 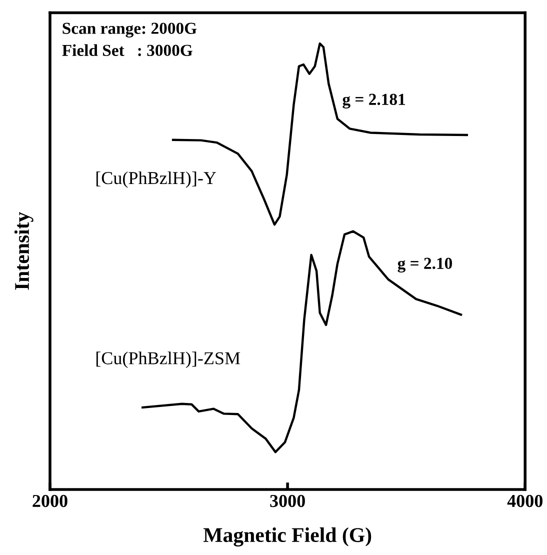 What do you see at coordinates (373, 101) in the screenshot?
I see `annotation: g = 2.181` at bounding box center [373, 101].